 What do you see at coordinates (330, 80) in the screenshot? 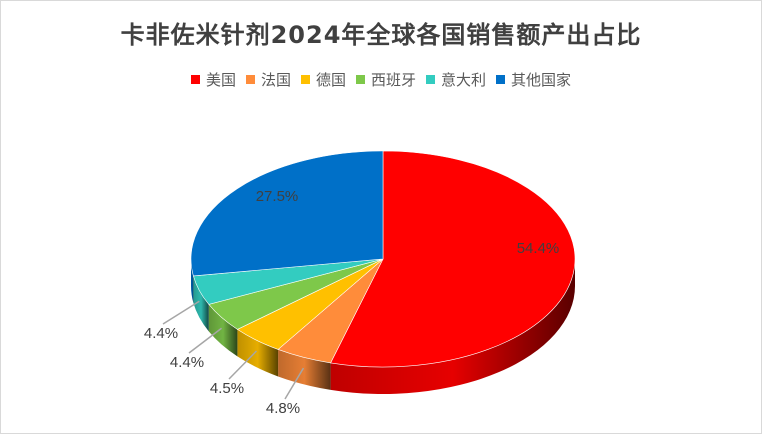
I see `legend-label: 德国` at bounding box center [330, 80].